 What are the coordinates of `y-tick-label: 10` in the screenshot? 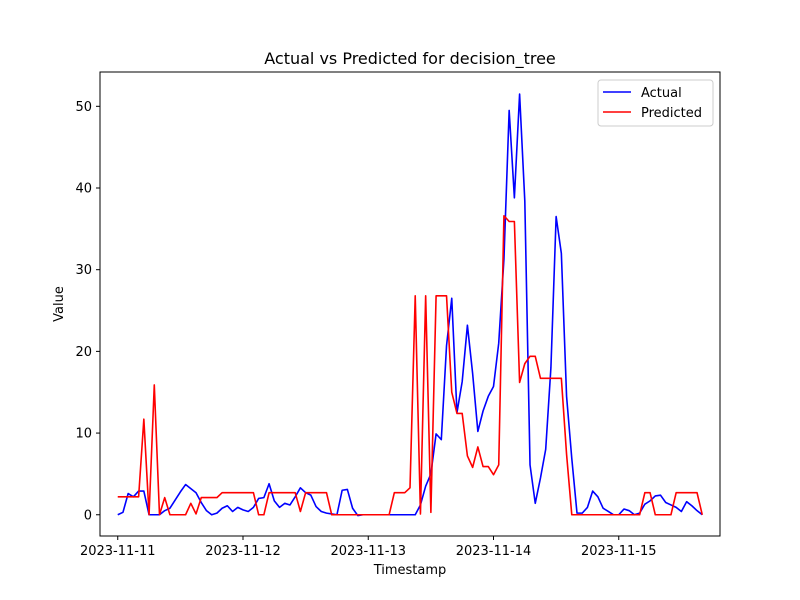 It's located at (83, 434).